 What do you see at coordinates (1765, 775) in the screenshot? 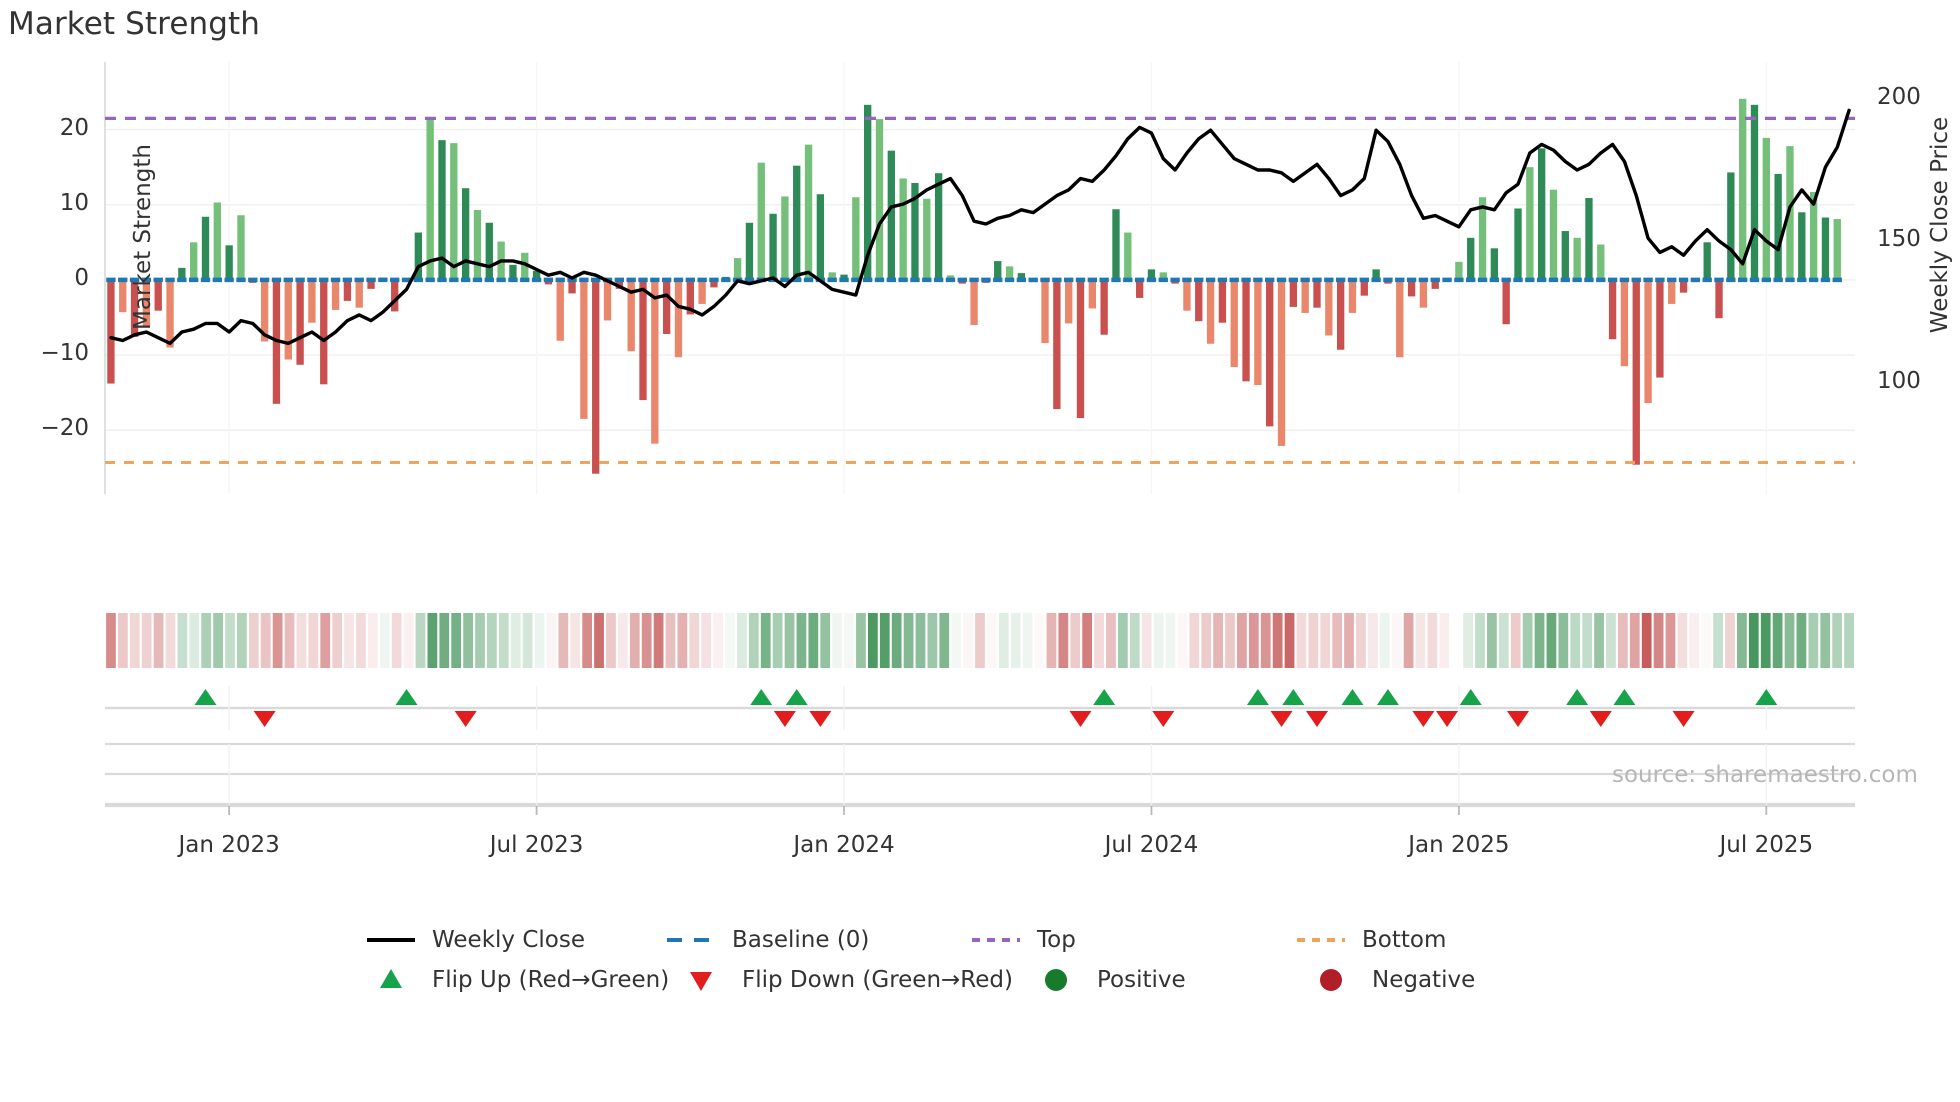
I see `source-caption: source: sharemaestro.com` at bounding box center [1765, 775].